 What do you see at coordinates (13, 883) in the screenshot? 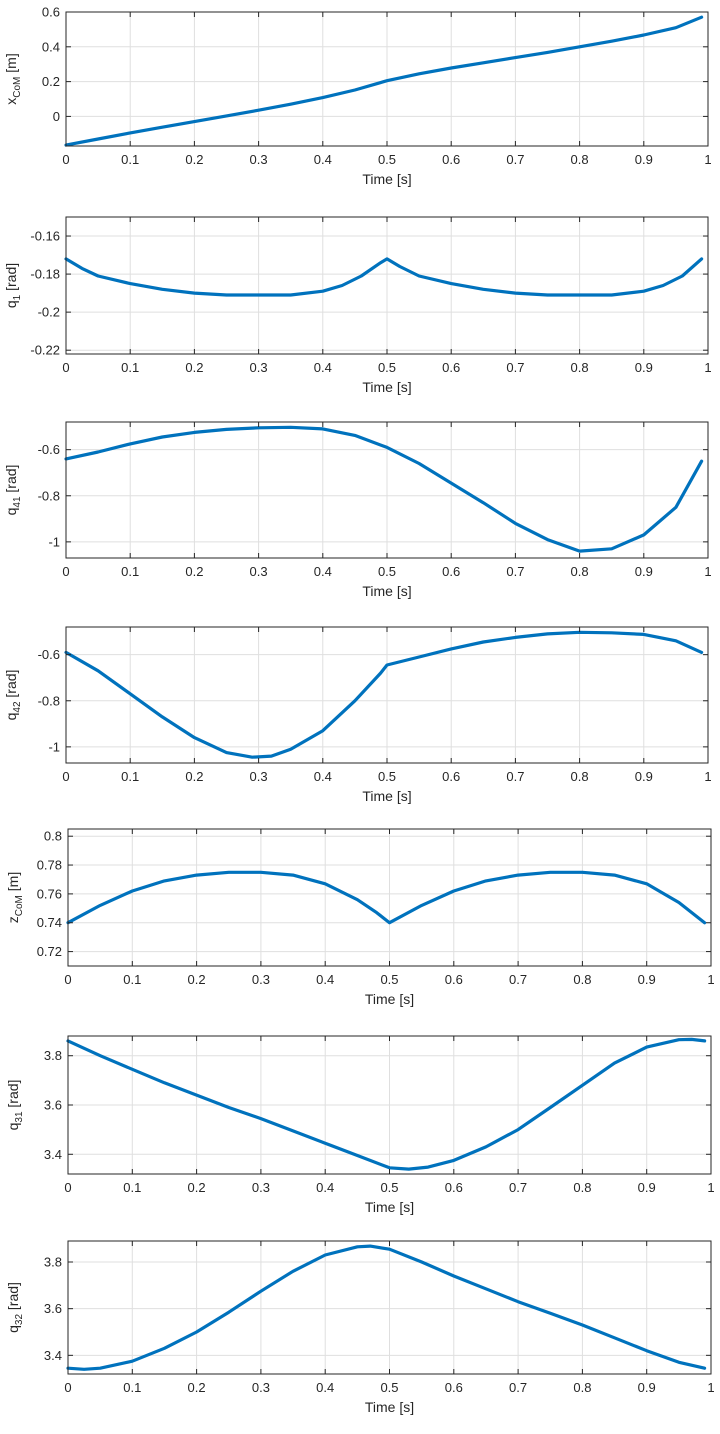
I see `y-label-unit: [m]` at bounding box center [13, 883].